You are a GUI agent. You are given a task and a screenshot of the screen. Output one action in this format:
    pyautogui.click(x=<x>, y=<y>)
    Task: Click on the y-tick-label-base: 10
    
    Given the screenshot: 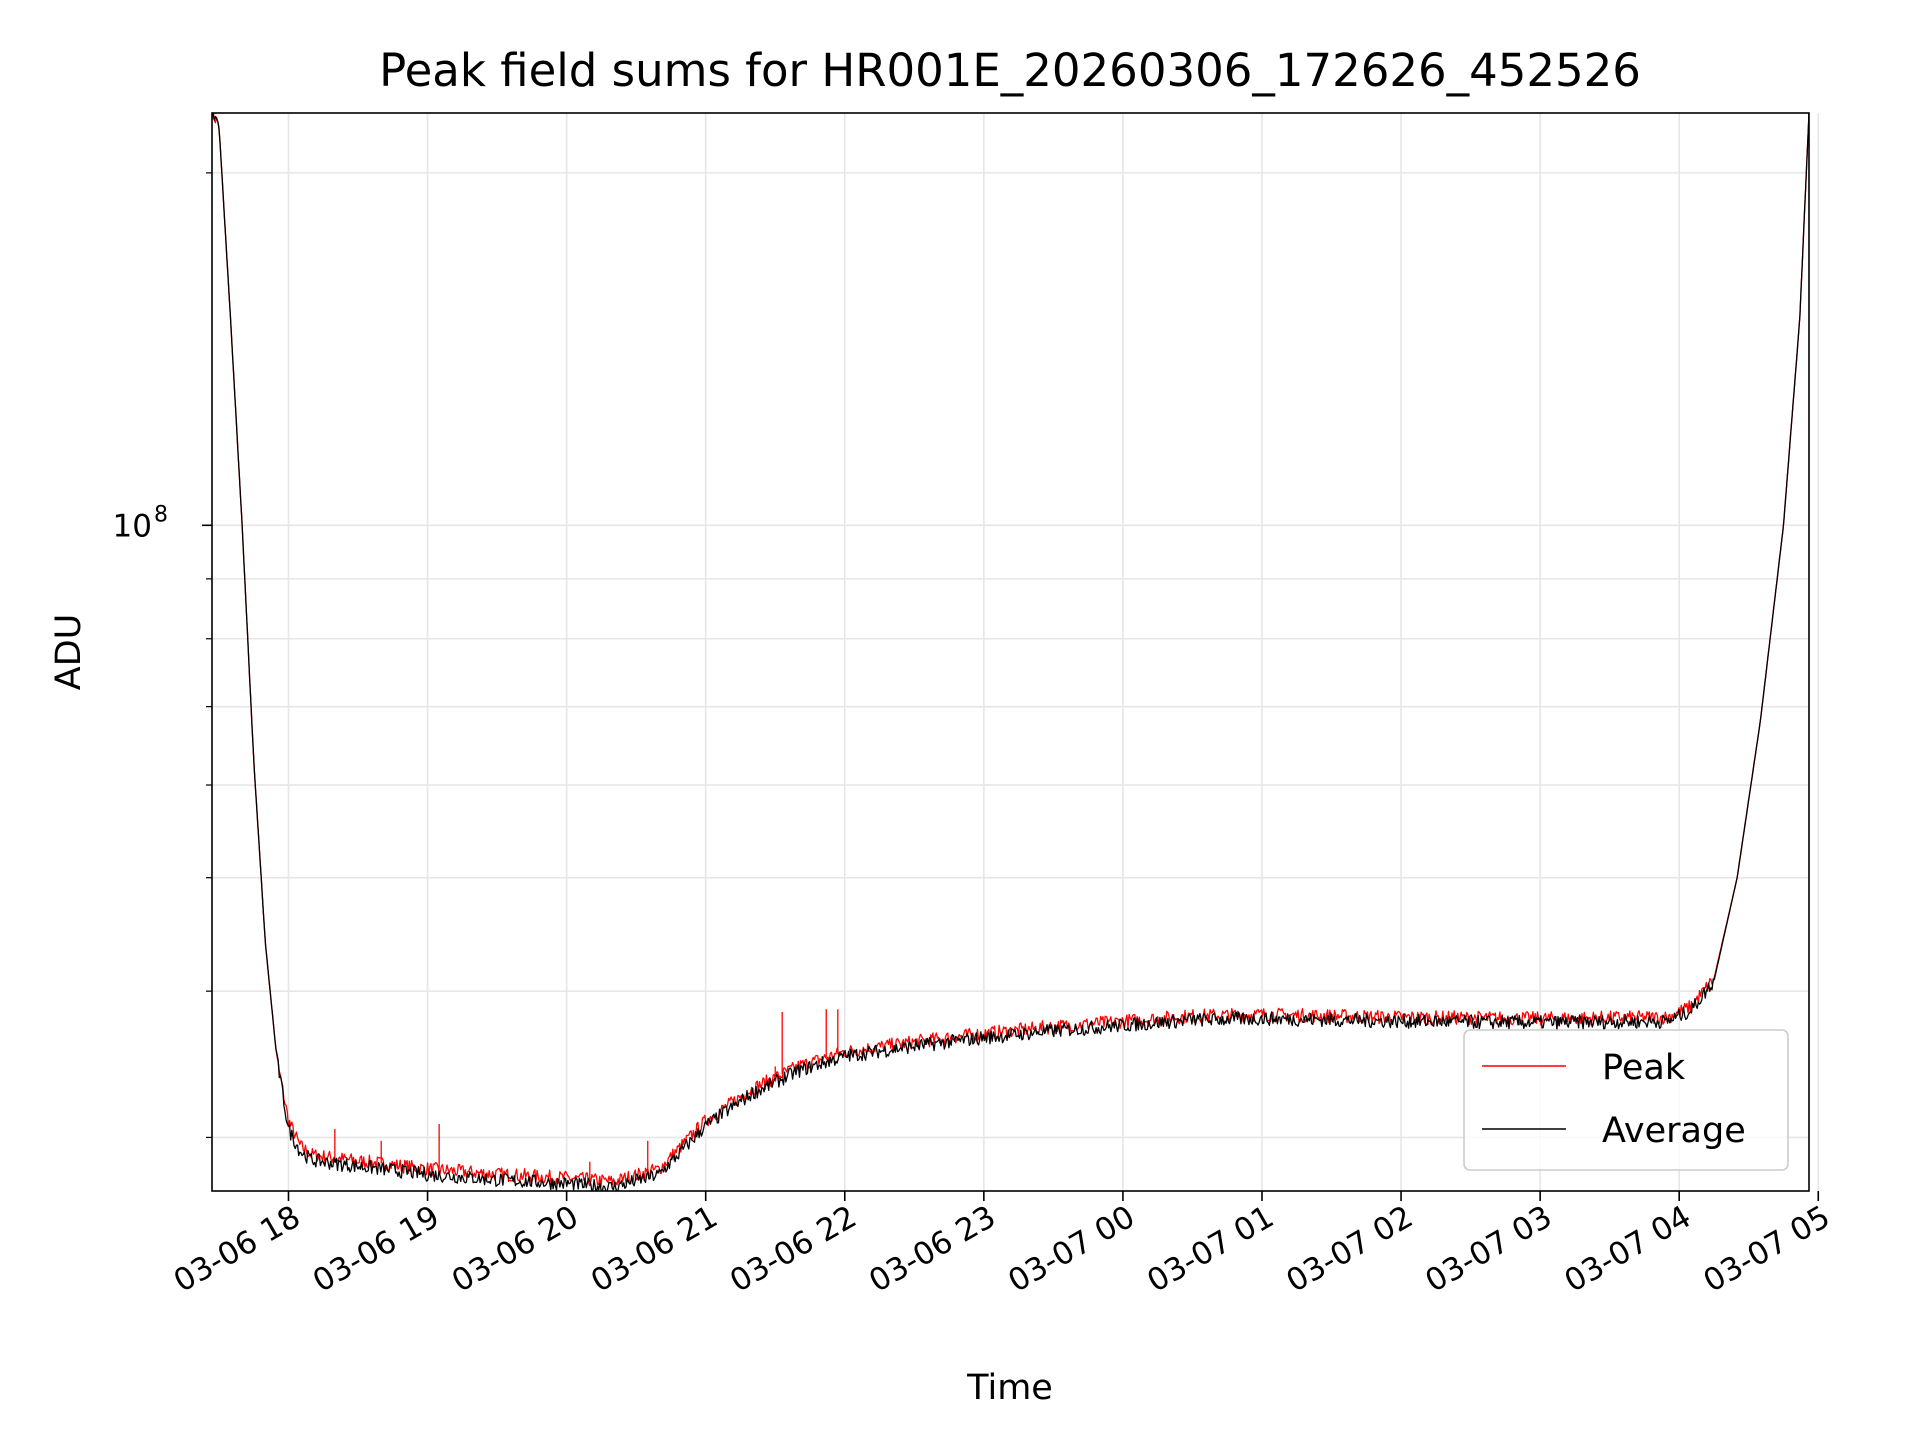 What is the action you would take?
    pyautogui.click(x=132, y=526)
    